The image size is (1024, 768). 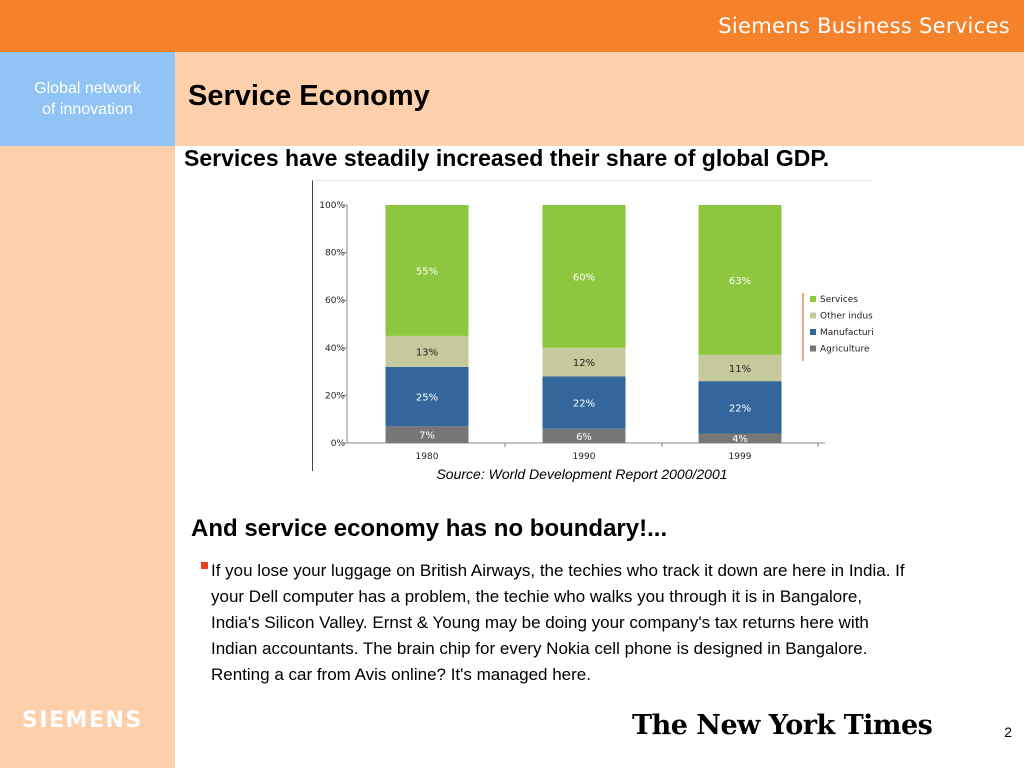 What do you see at coordinates (584, 457) in the screenshot?
I see `x-tick-label: 1990` at bounding box center [584, 457].